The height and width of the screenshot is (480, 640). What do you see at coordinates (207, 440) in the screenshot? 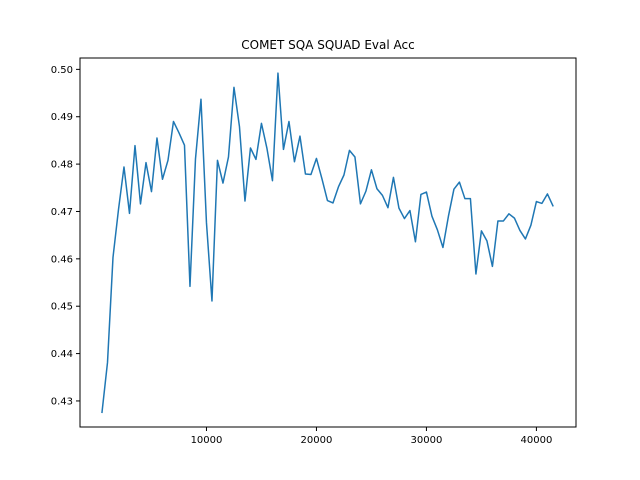
I see `x-tick-label: 10000` at bounding box center [207, 440].